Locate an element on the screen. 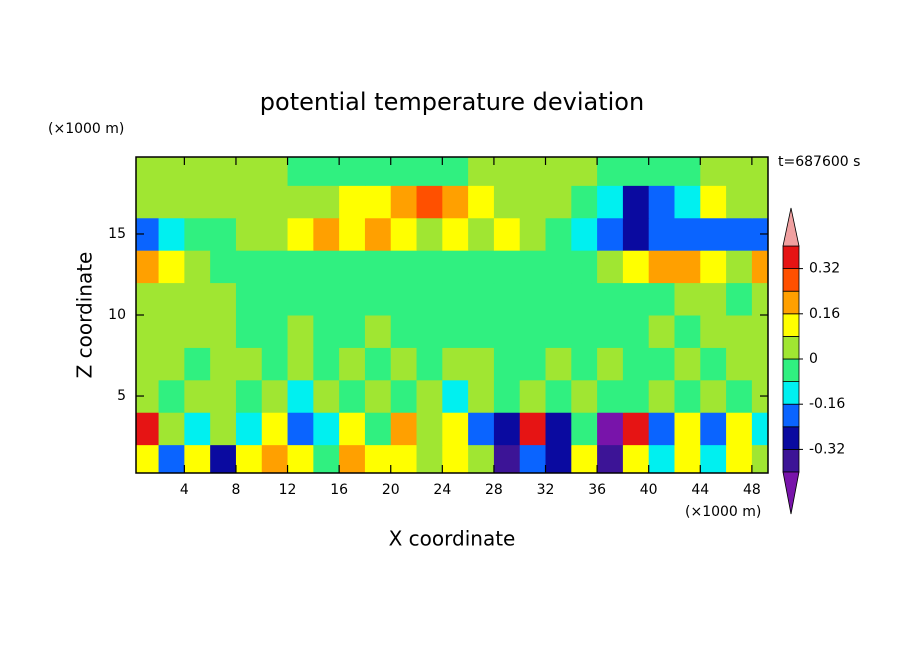  x-tick-label: 20 is located at coordinates (391, 490).